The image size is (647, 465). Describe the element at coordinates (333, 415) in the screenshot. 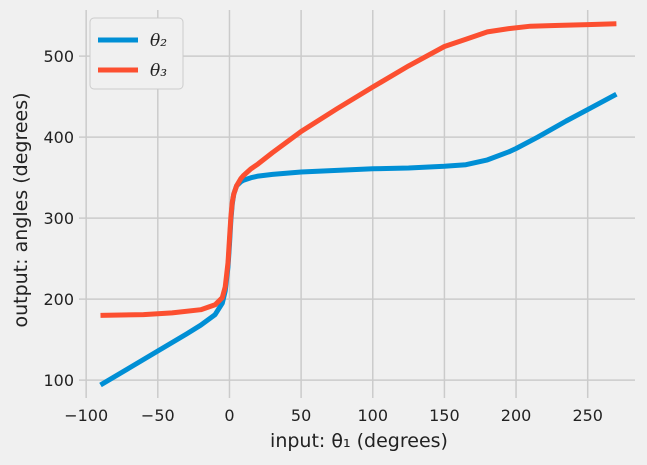

I see `x-tick-labels: −100 −50 0 50 100 150 200 250` at that location.